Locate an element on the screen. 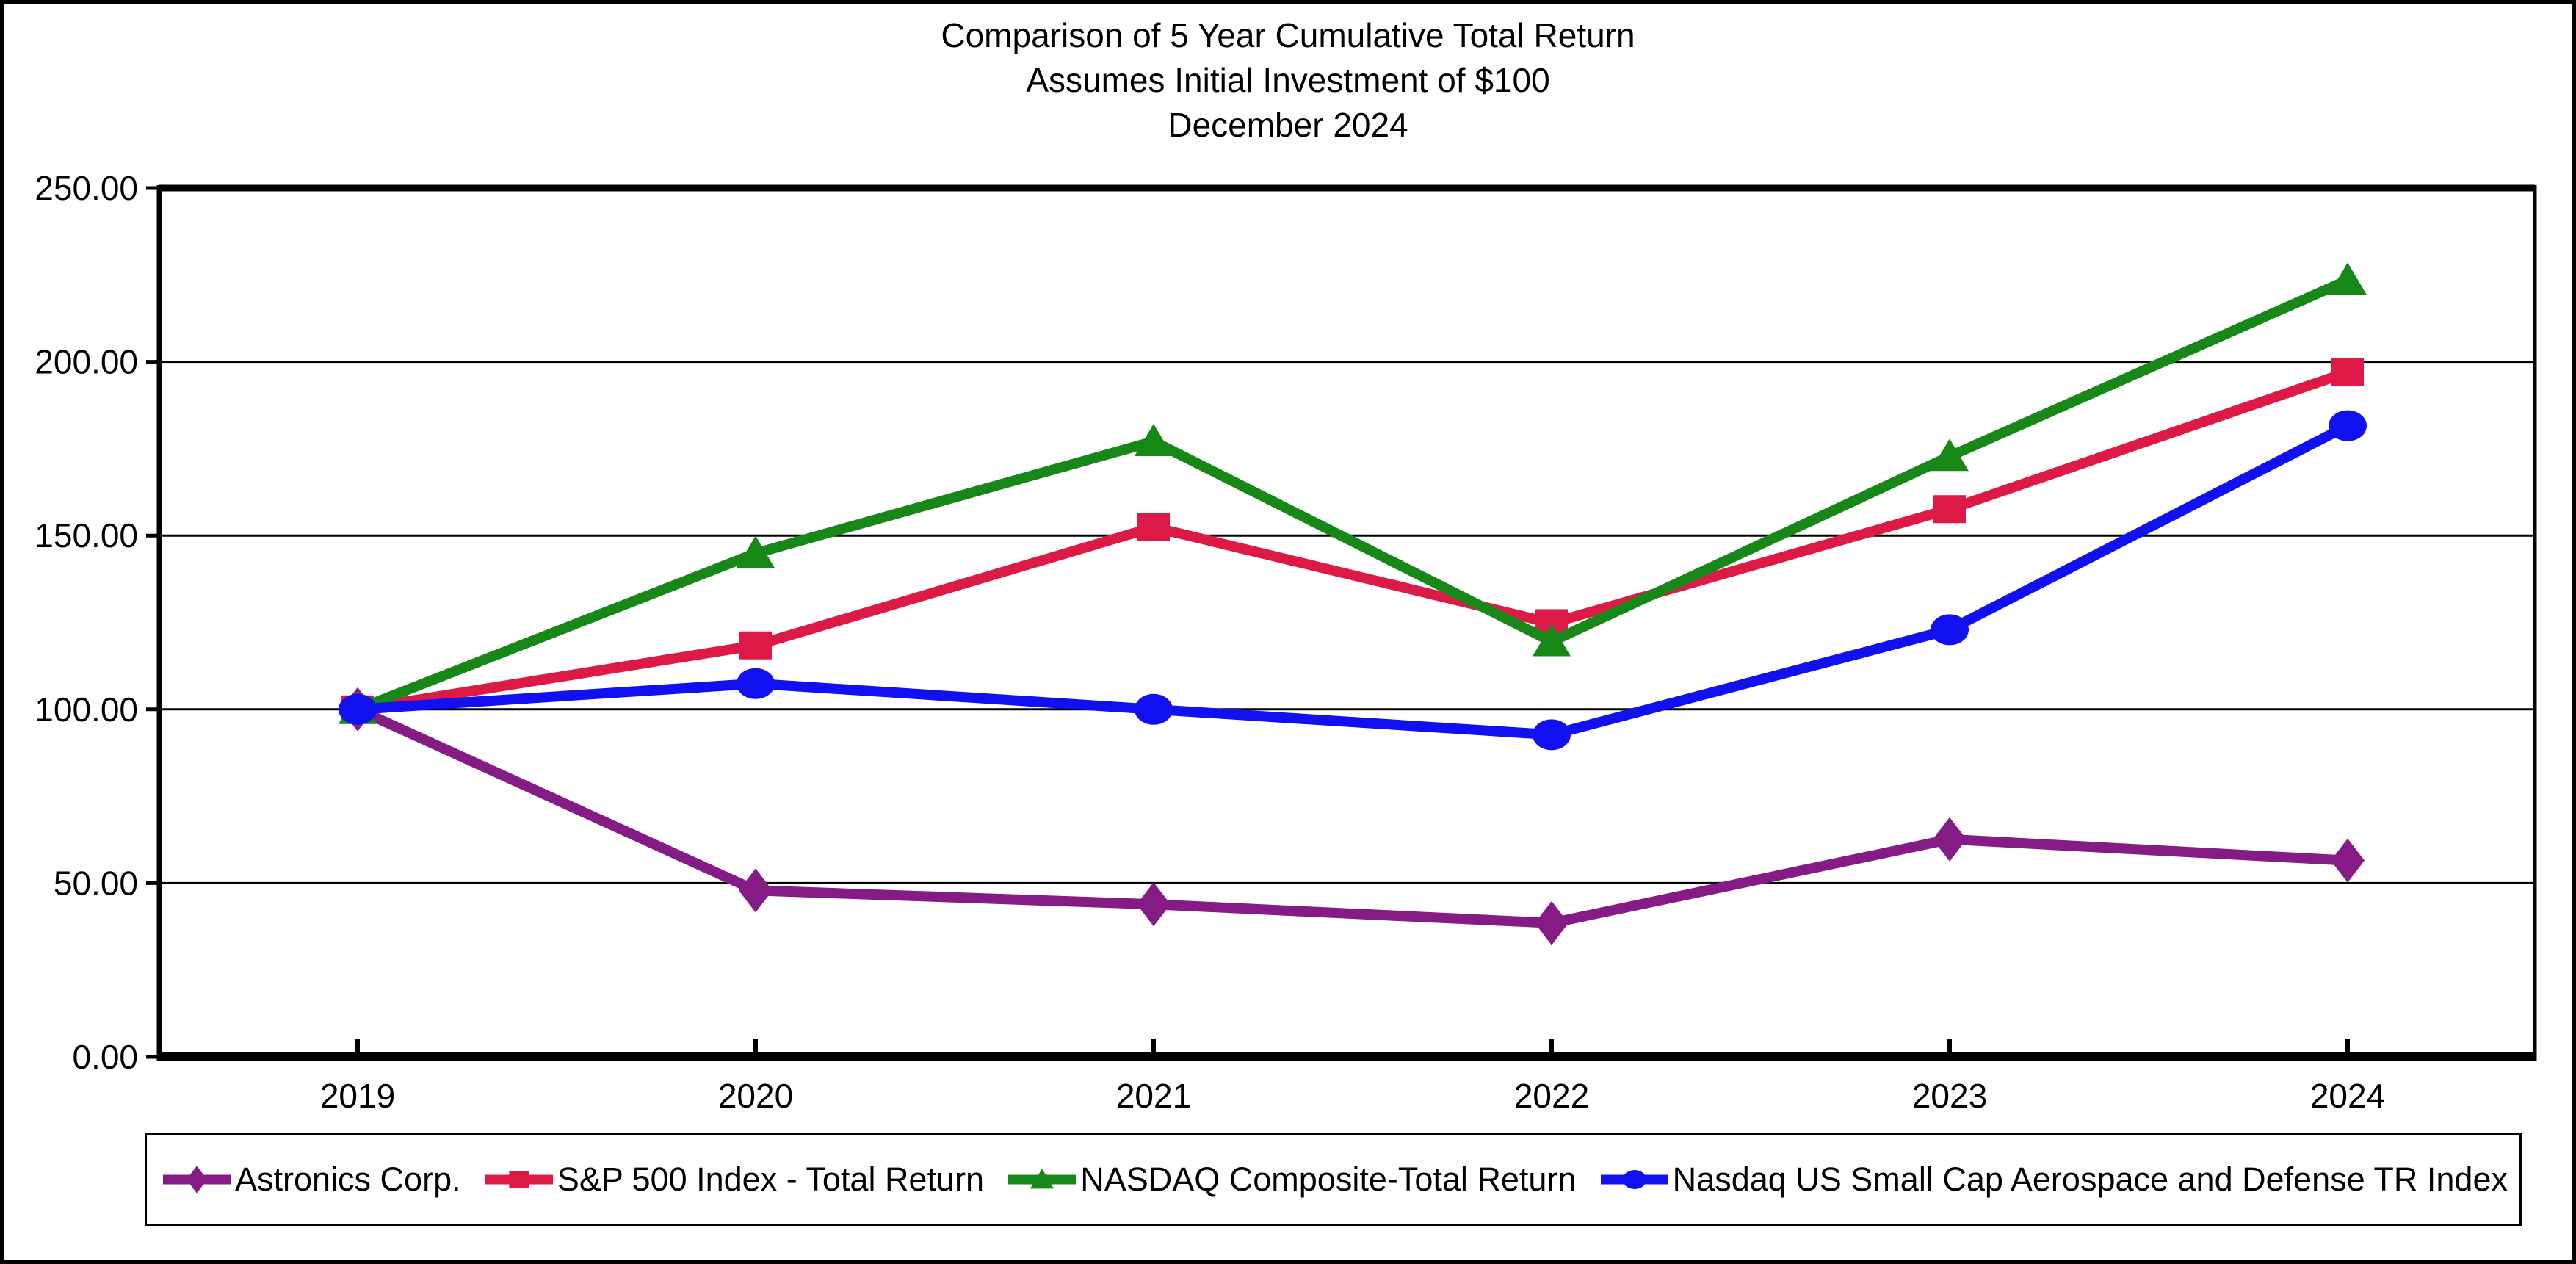  series-3-point-2022 is located at coordinates (1552, 735).